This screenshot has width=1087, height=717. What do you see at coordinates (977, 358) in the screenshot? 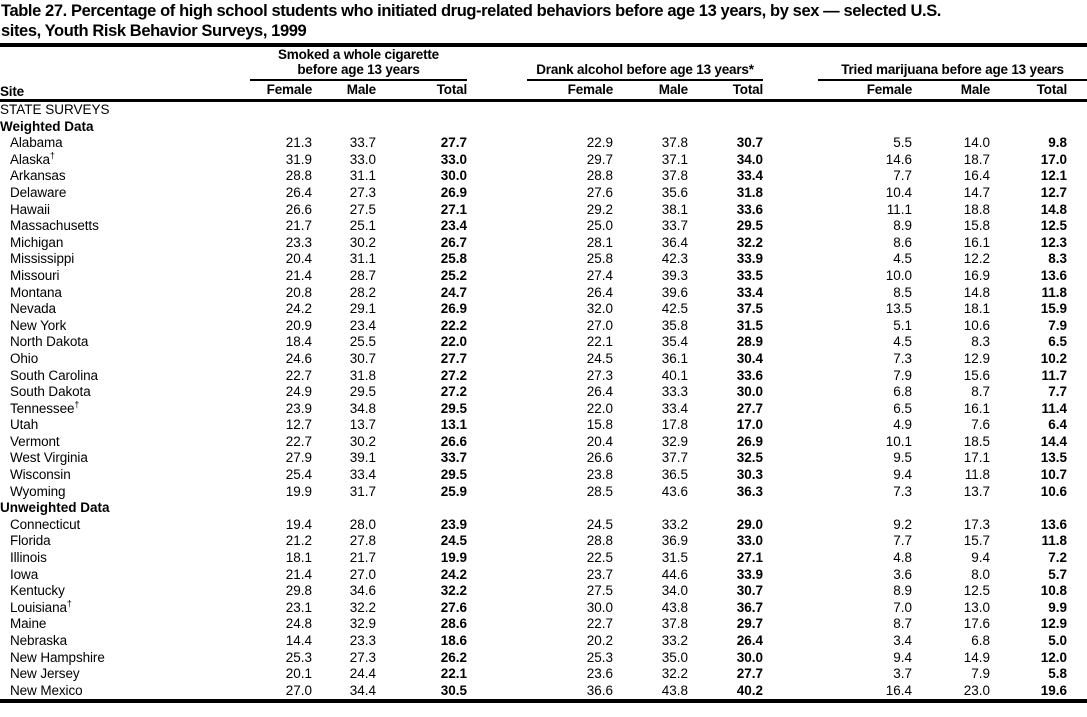
I see `marijuana-male-cell: 12.9` at bounding box center [977, 358].